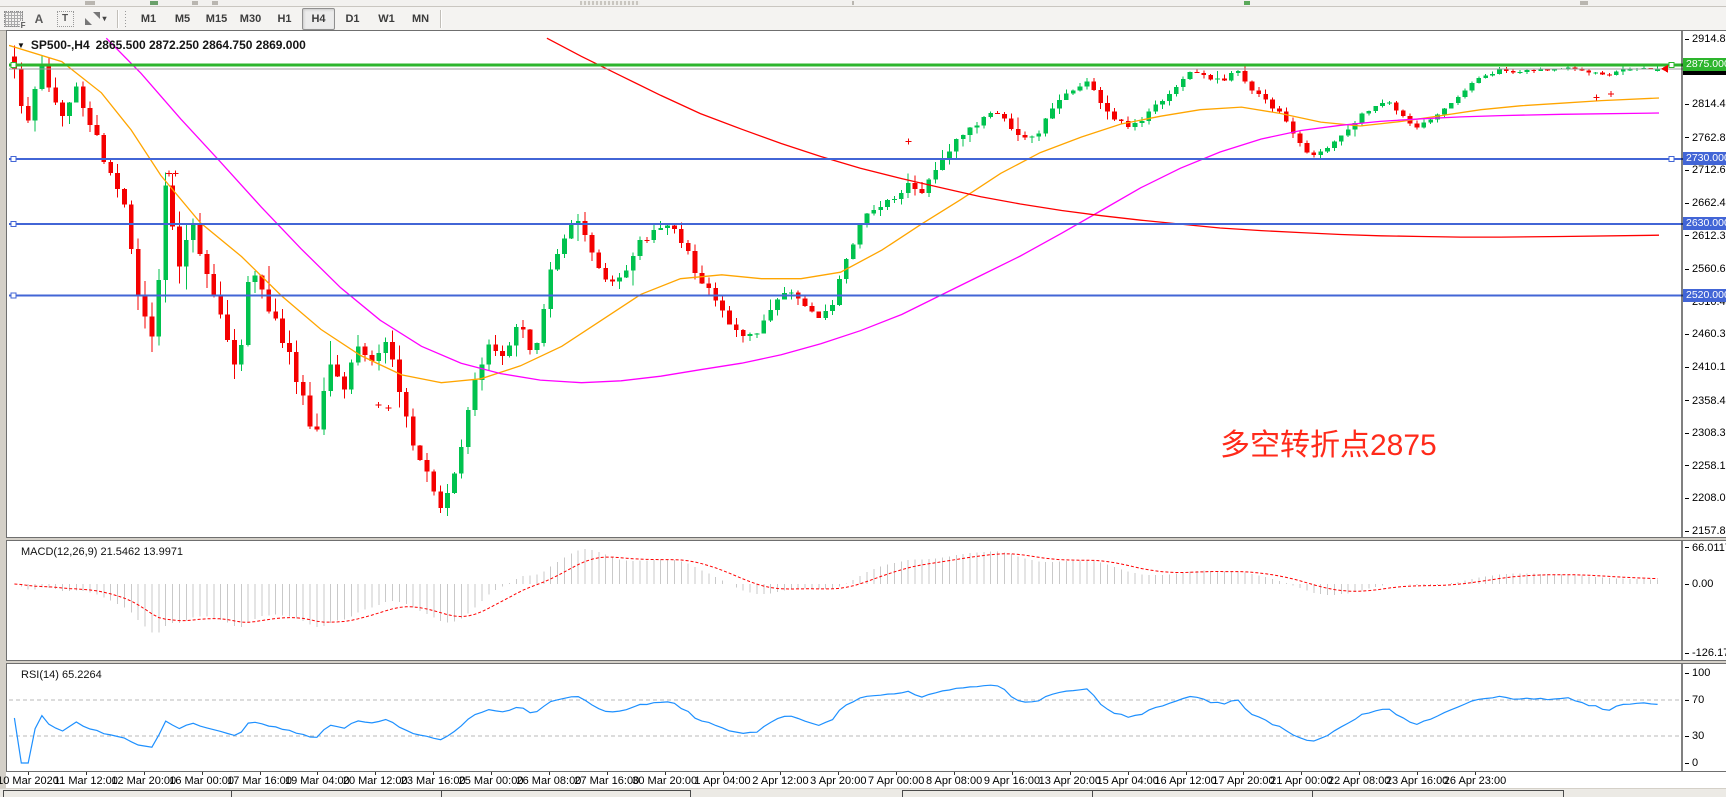  I want to click on timeframe-button-h4: H4, so click(318, 18).